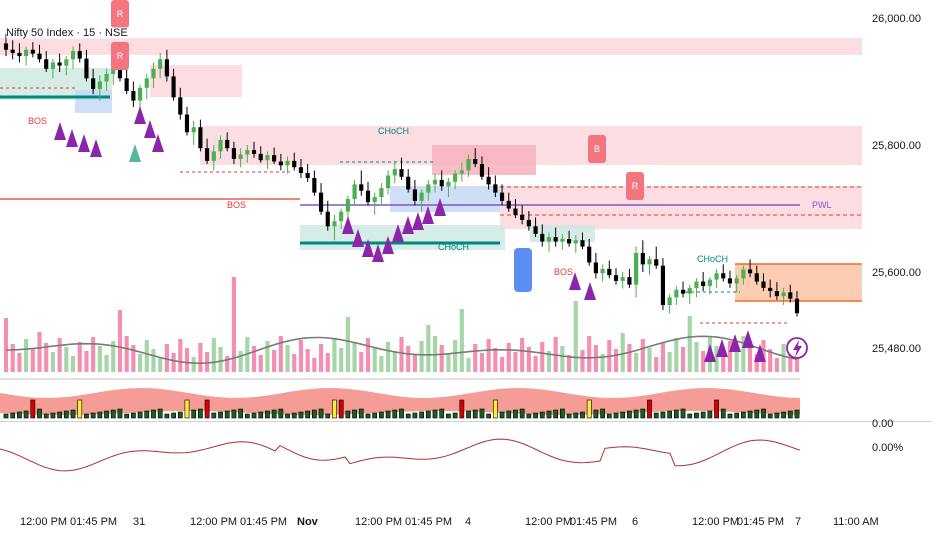 This screenshot has height=555, width=932. What do you see at coordinates (466, 421) in the screenshot?
I see `panel-divider` at bounding box center [466, 421].